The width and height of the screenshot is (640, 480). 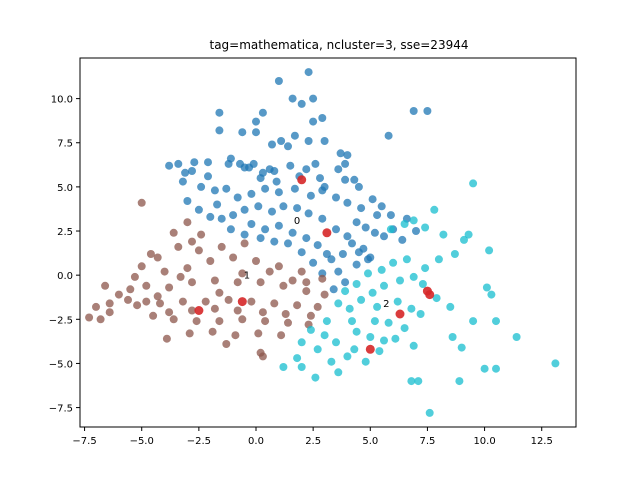 What do you see at coordinates (317, 263) in the screenshot?
I see `cluster-labels-layer: 0 1 2` at bounding box center [317, 263].